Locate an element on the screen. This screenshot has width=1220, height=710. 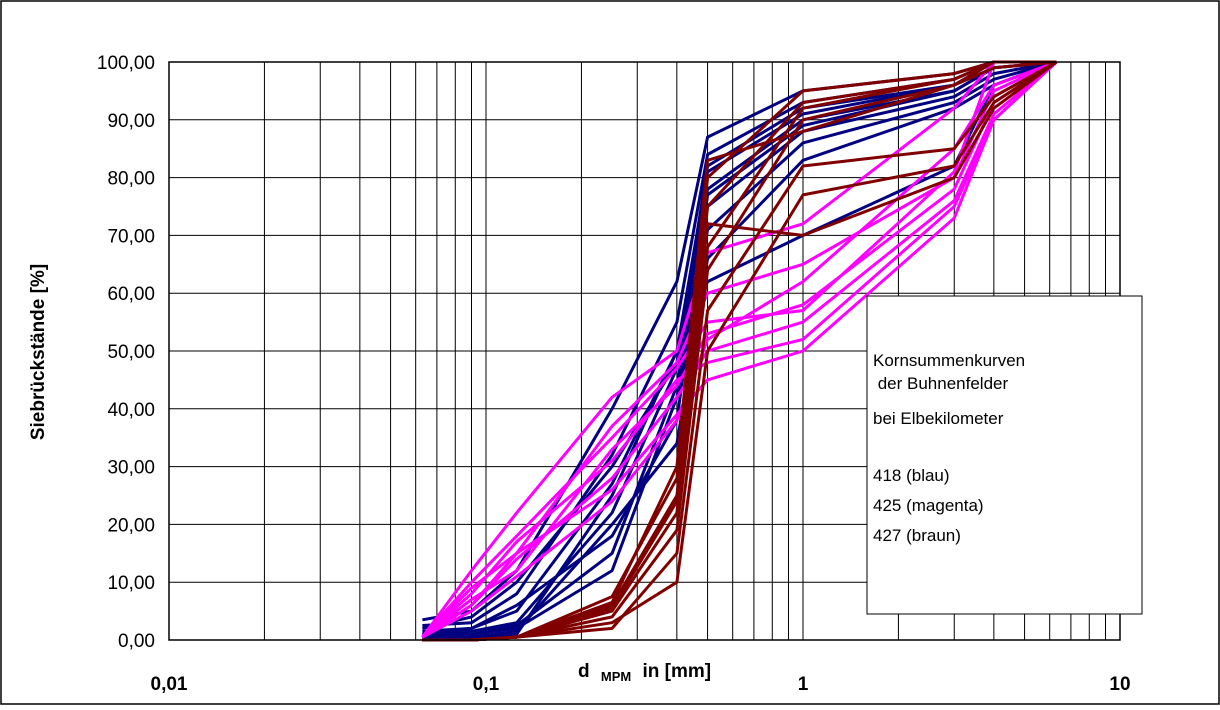
legend-line: Kornsummenkurven is located at coordinates (949, 360).